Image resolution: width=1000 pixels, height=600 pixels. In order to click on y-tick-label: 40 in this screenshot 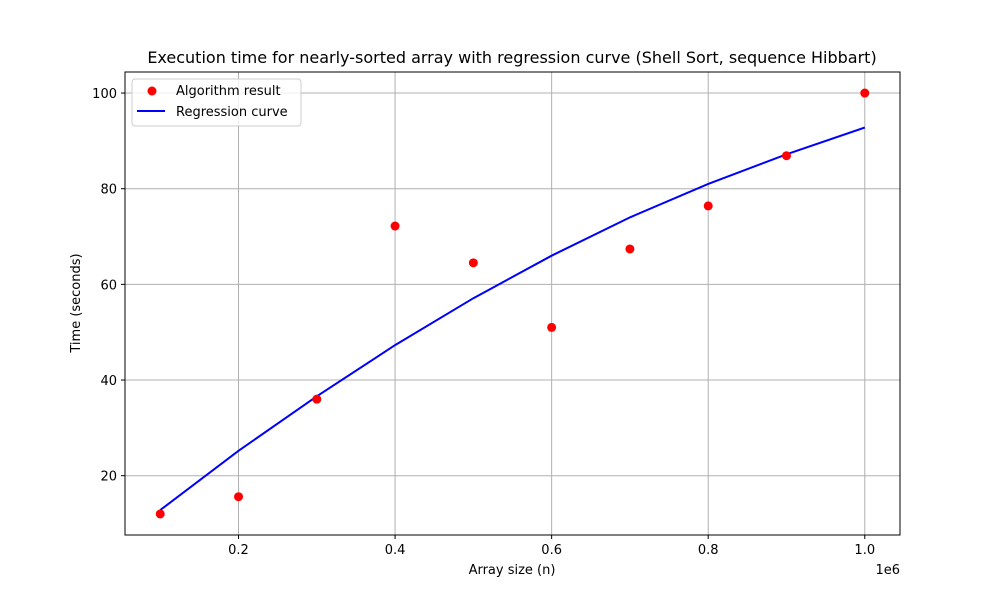, I will do `click(108, 381)`.